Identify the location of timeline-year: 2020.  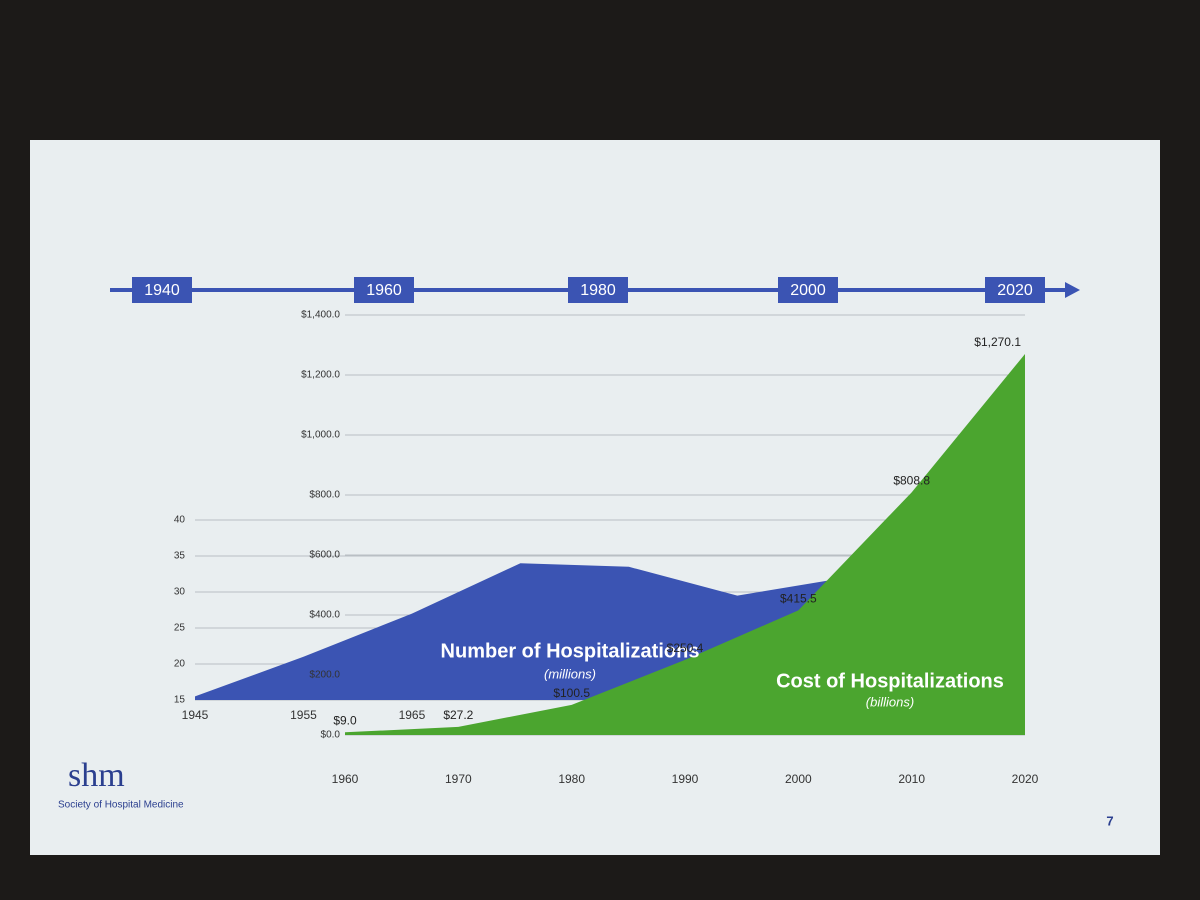
(1015, 290).